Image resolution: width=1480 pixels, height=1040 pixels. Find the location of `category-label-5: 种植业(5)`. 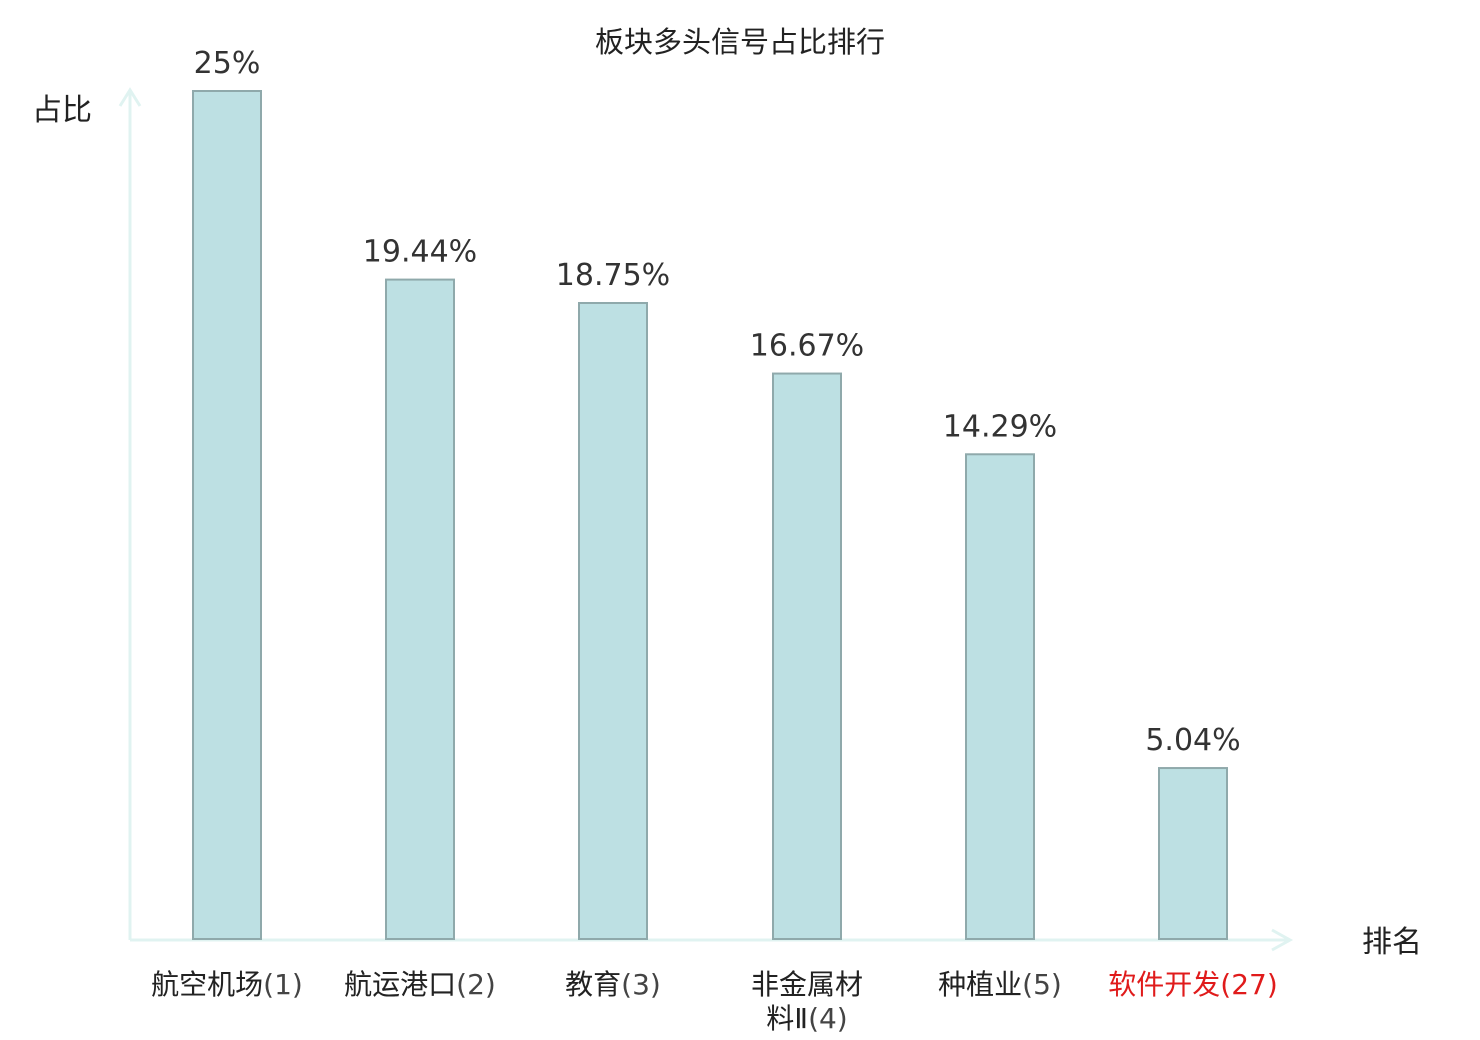

category-label-5: 种植业(5) is located at coordinates (1000, 984).